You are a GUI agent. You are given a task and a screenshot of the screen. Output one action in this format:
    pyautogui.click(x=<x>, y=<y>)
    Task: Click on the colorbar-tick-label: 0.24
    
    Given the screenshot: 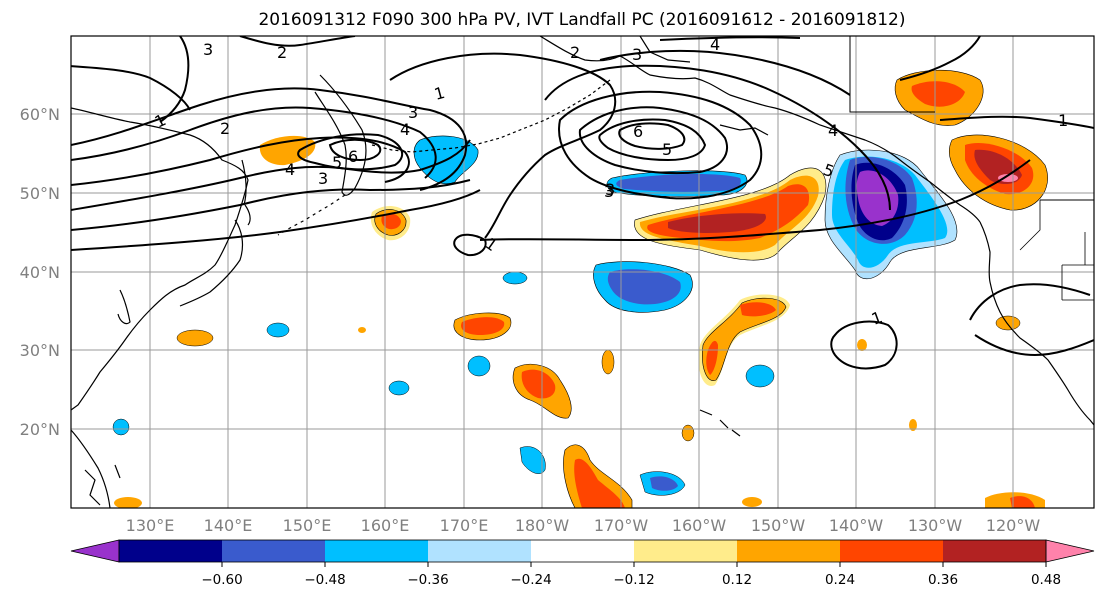 What is the action you would take?
    pyautogui.click(x=840, y=580)
    